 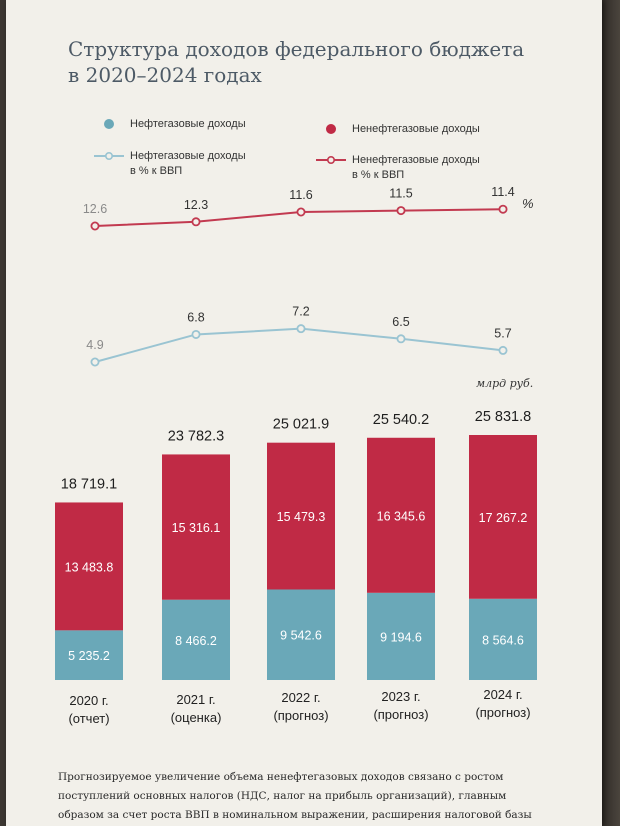 I want to click on bar-label-non-oil-gas-4: 16 345.6, so click(x=401, y=516).